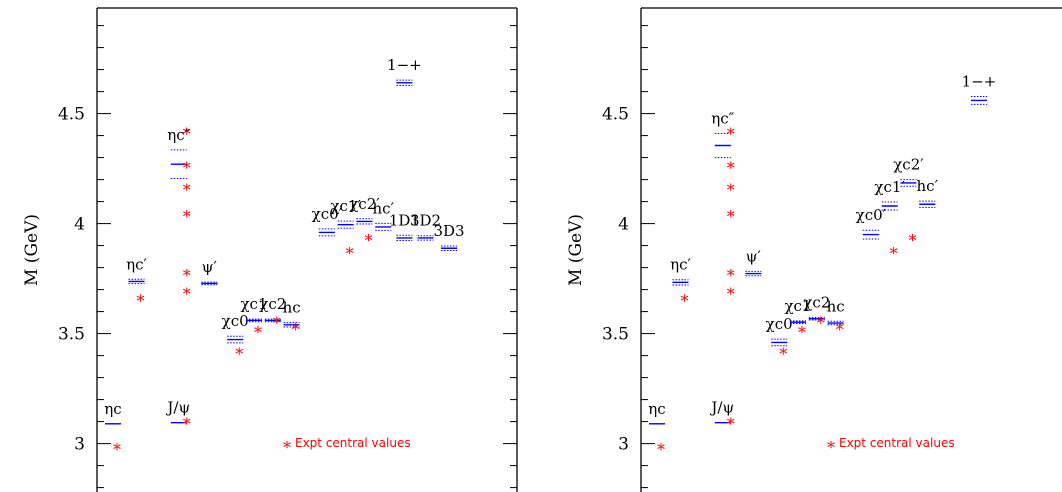 This screenshot has width=1062, height=492. I want to click on state-marker: * χc1′, so click(345, 230).